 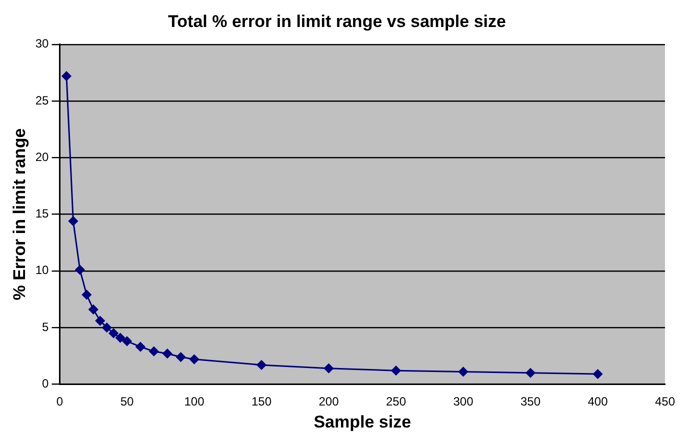 I want to click on x-tick-label: 150, so click(x=261, y=401).